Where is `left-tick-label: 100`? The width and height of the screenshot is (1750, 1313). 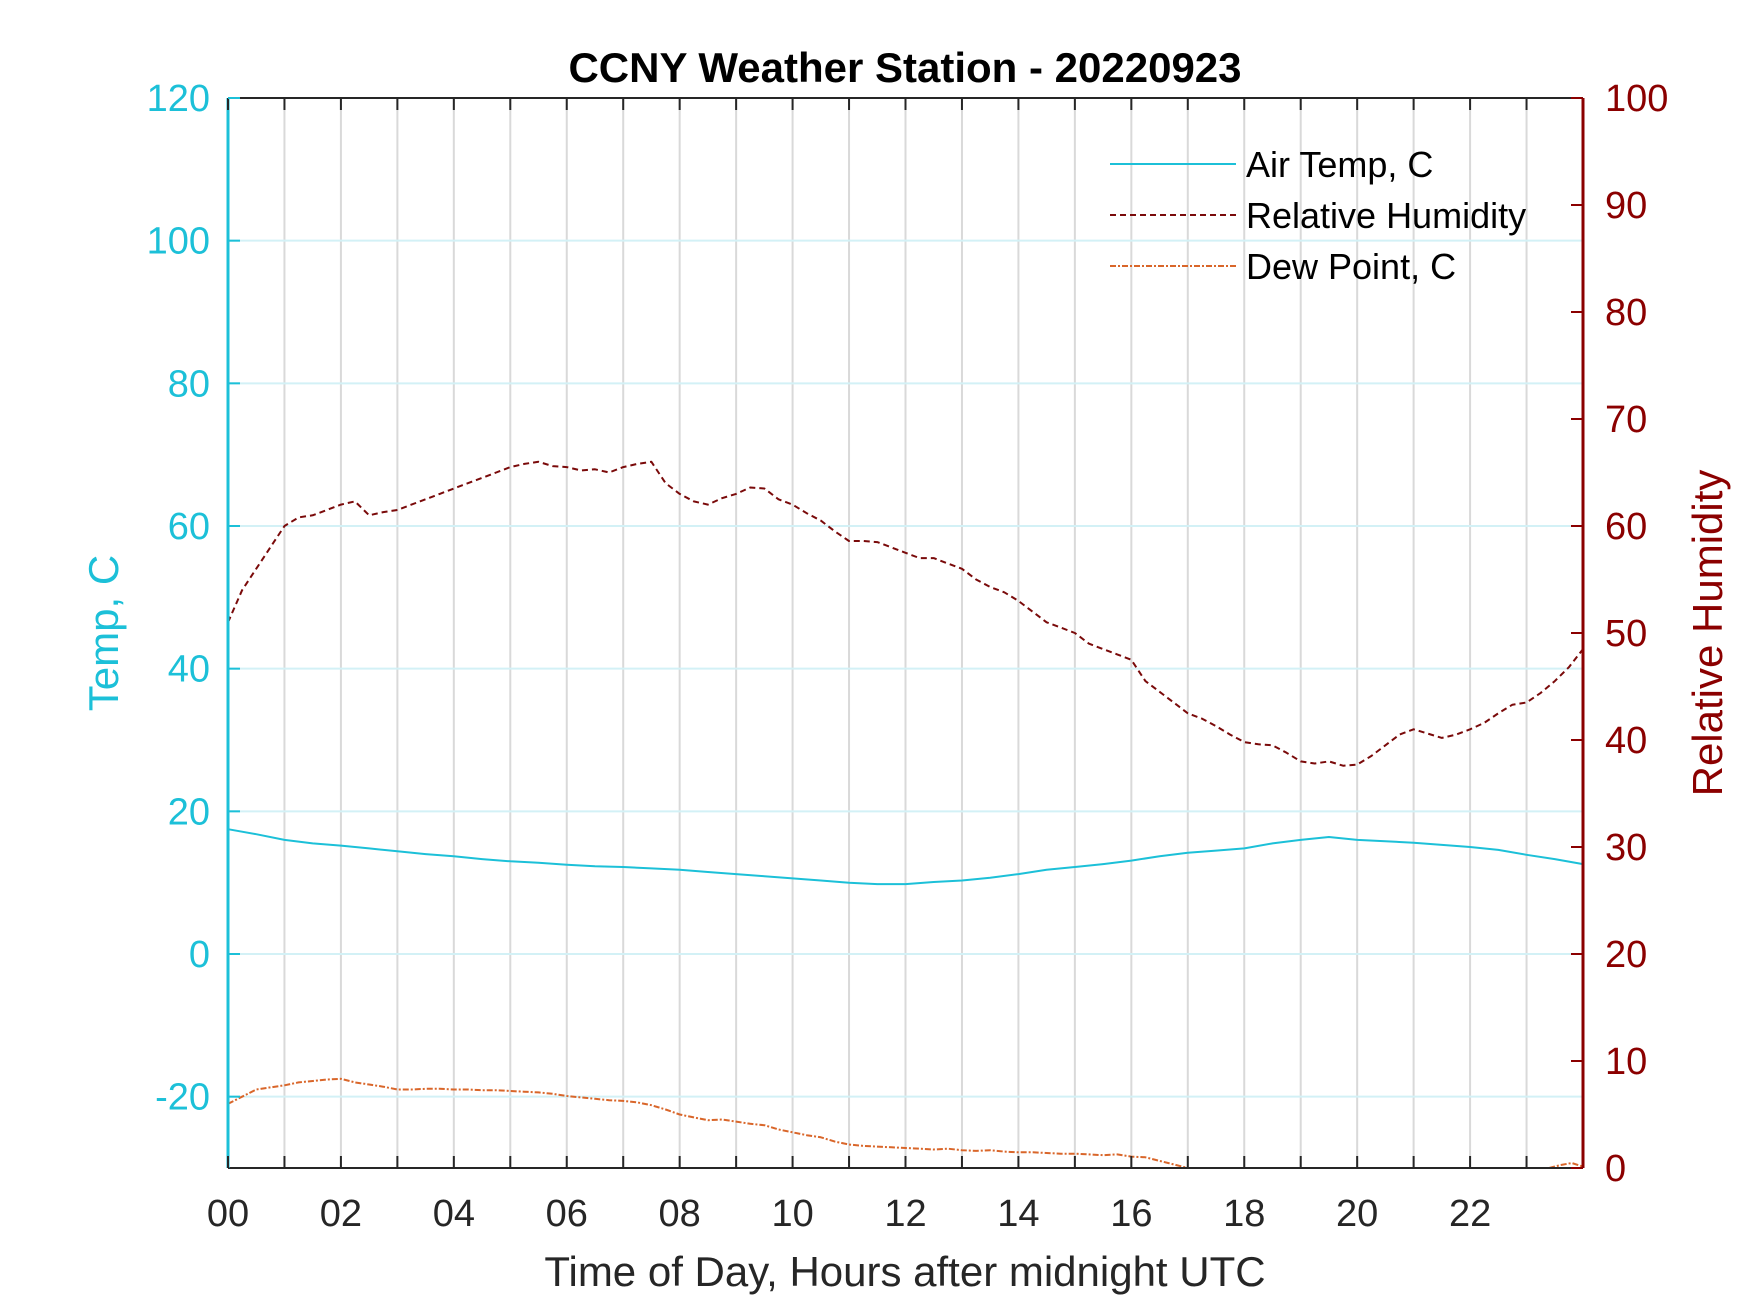 left-tick-label: 100 is located at coordinates (178, 242).